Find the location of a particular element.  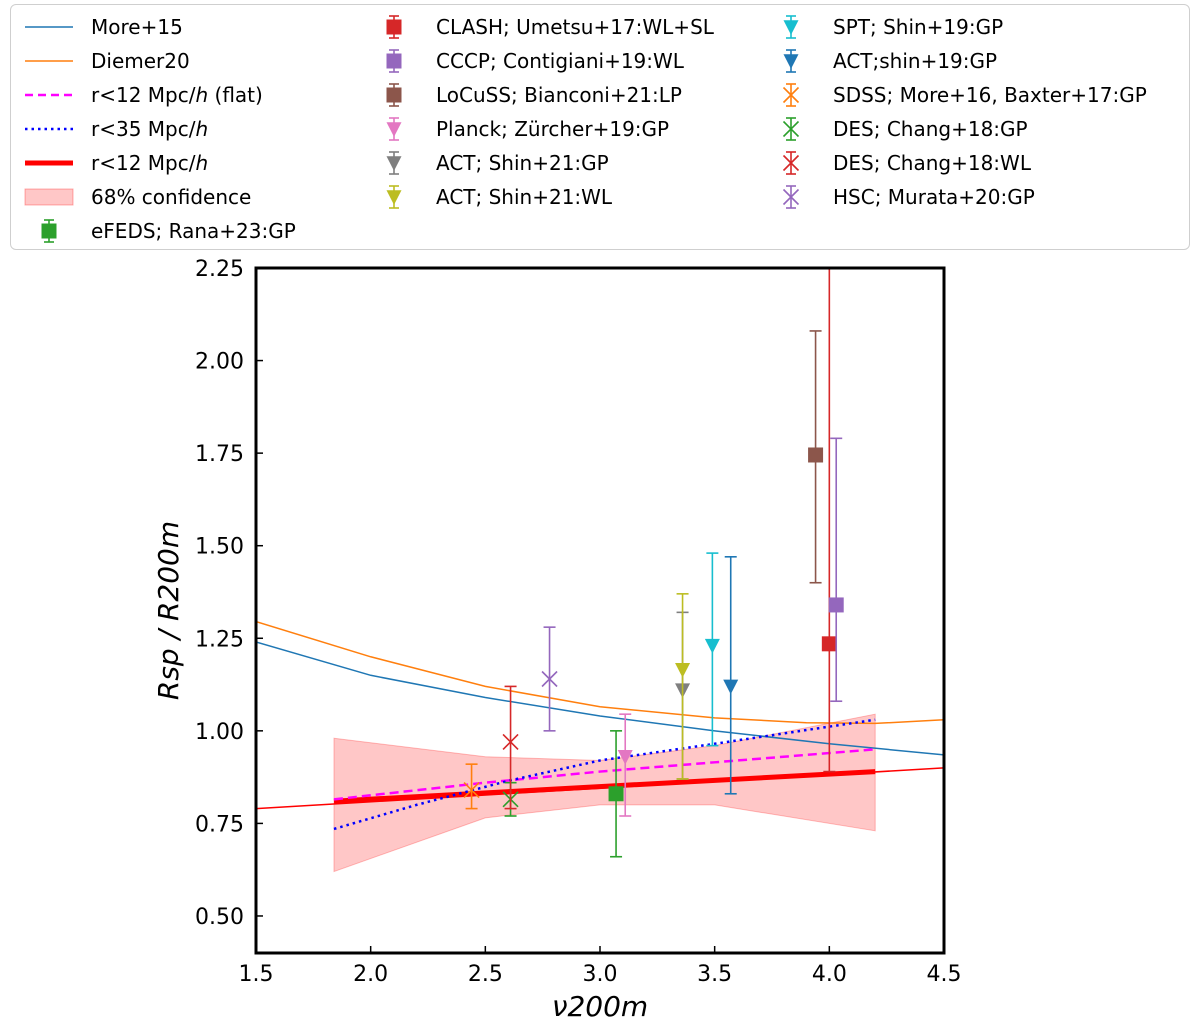

legend-item-act19: ACT;shin+19:GP is located at coordinates (880, 61).